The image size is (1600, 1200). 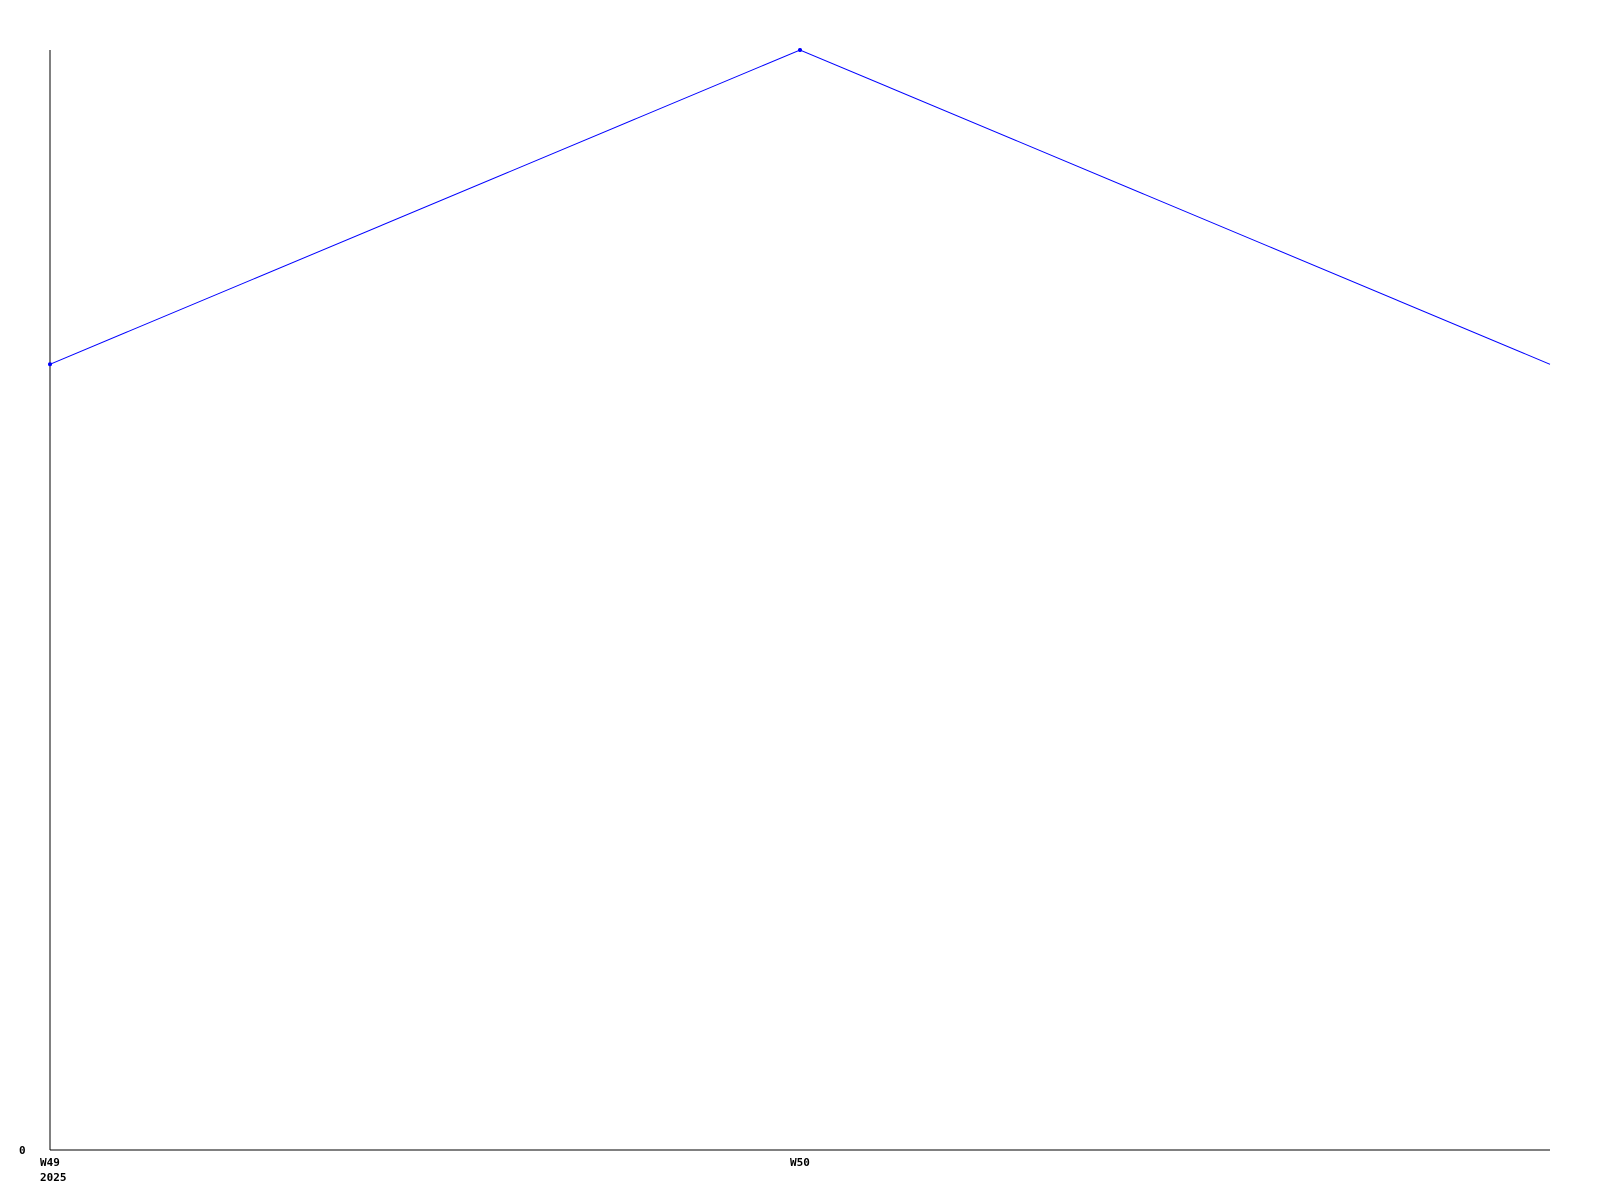 What do you see at coordinates (50, 364) in the screenshot?
I see `data-point-w49` at bounding box center [50, 364].